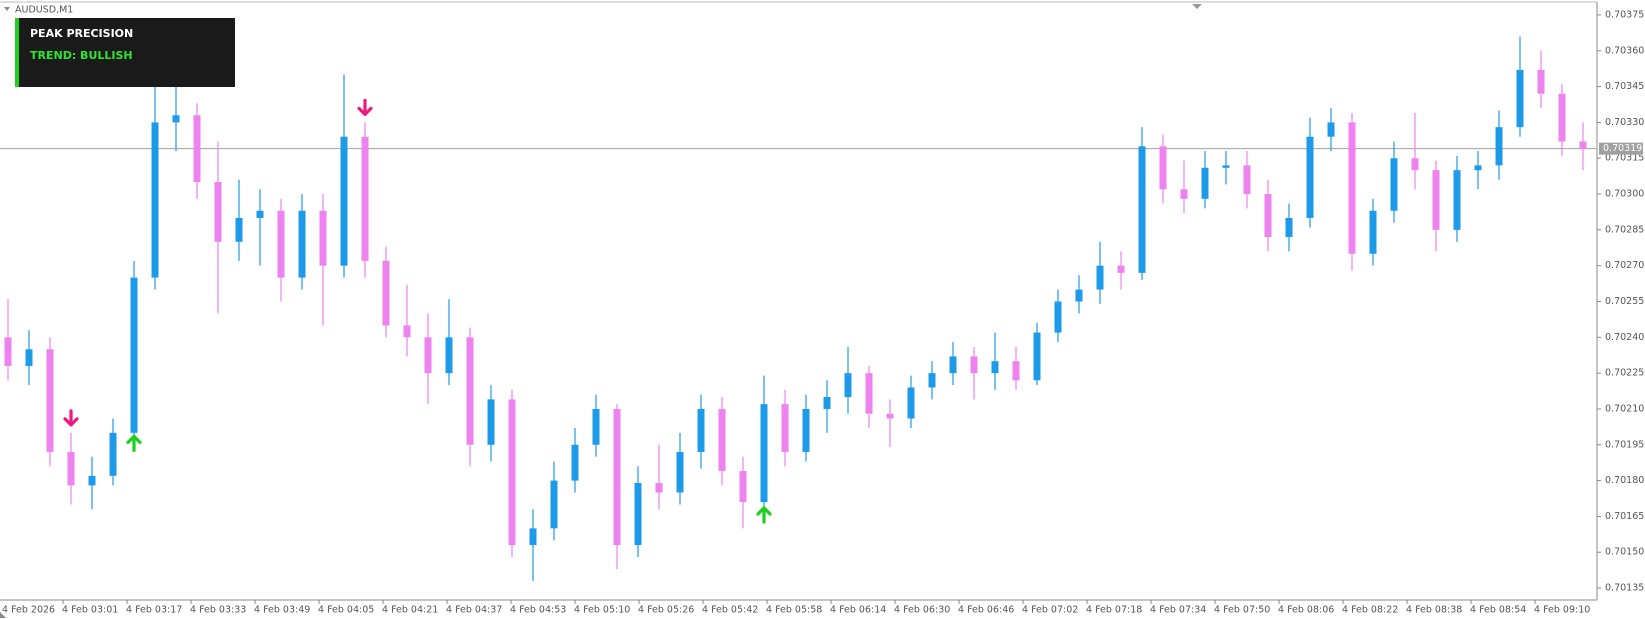  I want to click on x-tick-label: 4 Feb 03:49, so click(282, 610).